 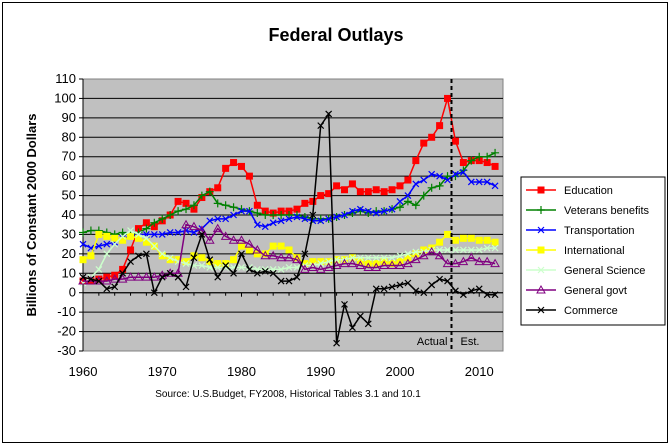 What do you see at coordinates (588, 191) in the screenshot?
I see `legend-label: Education` at bounding box center [588, 191].